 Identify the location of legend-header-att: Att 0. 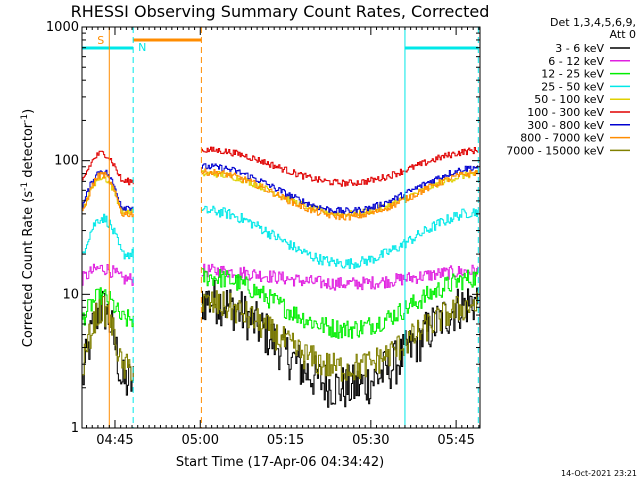
(623, 34).